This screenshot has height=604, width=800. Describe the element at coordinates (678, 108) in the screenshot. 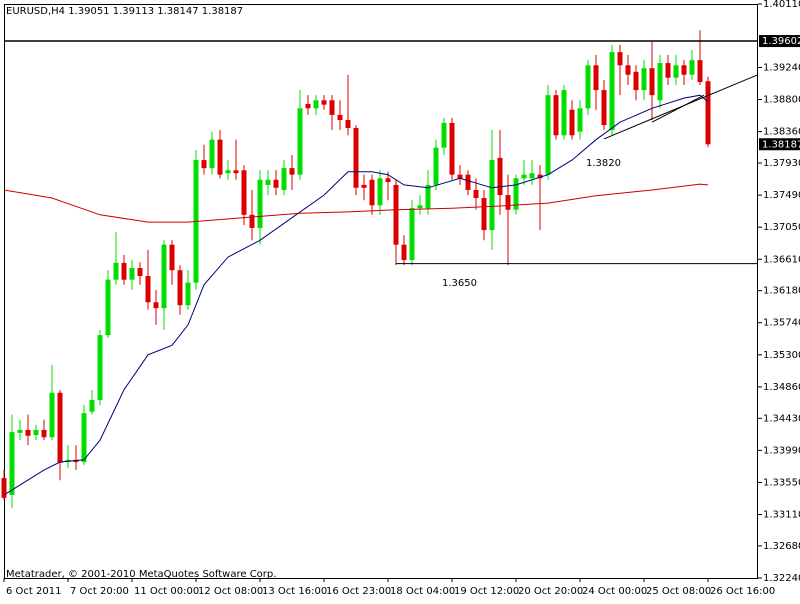

I see `trend-line` at that location.